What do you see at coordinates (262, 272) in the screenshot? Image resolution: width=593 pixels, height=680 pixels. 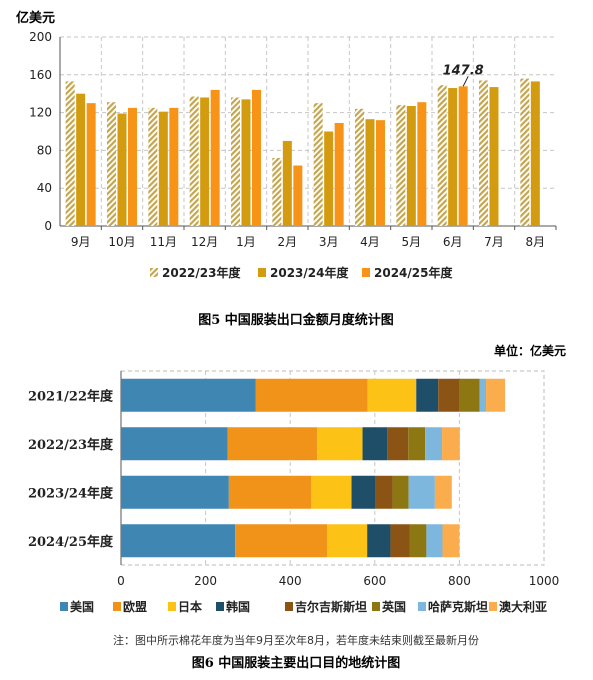 I see `c1-legend-swatch` at bounding box center [262, 272].